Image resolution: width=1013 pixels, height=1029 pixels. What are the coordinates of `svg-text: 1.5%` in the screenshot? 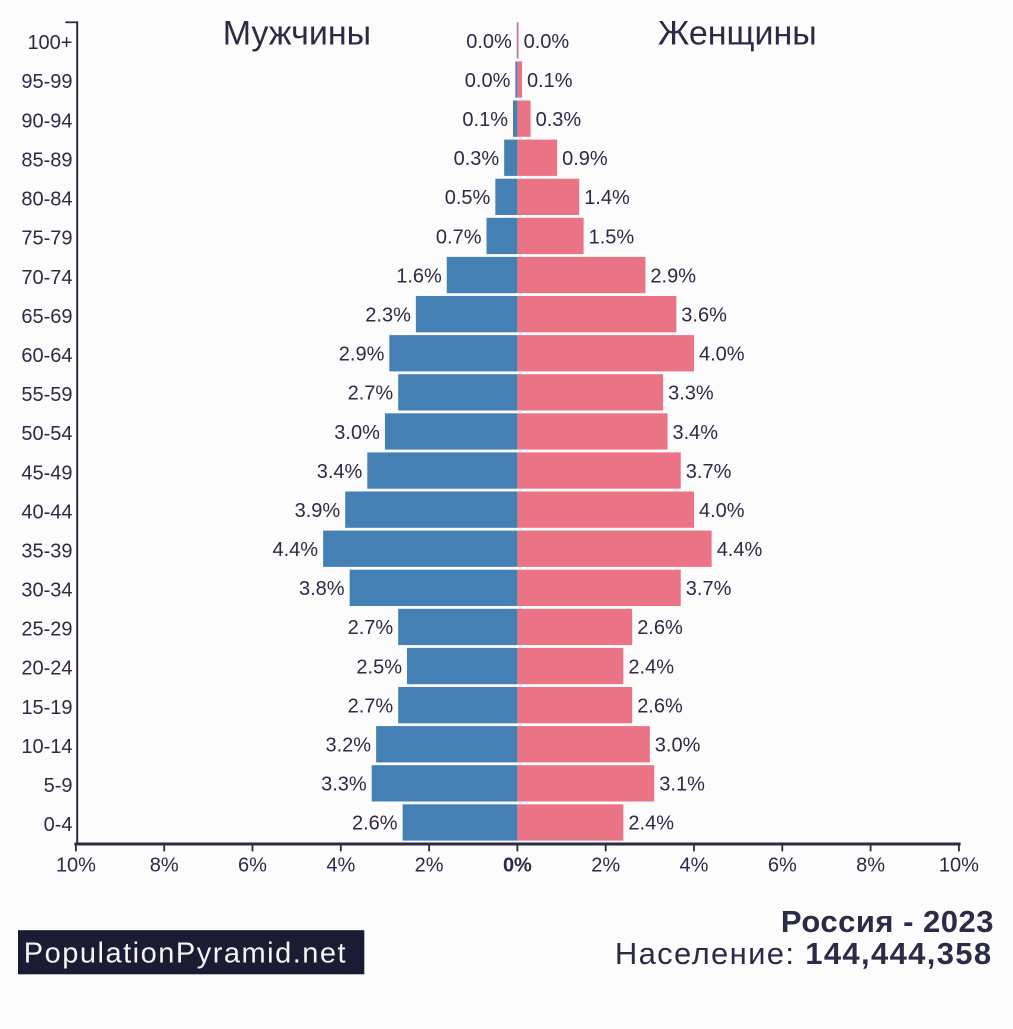 It's located at (612, 237).